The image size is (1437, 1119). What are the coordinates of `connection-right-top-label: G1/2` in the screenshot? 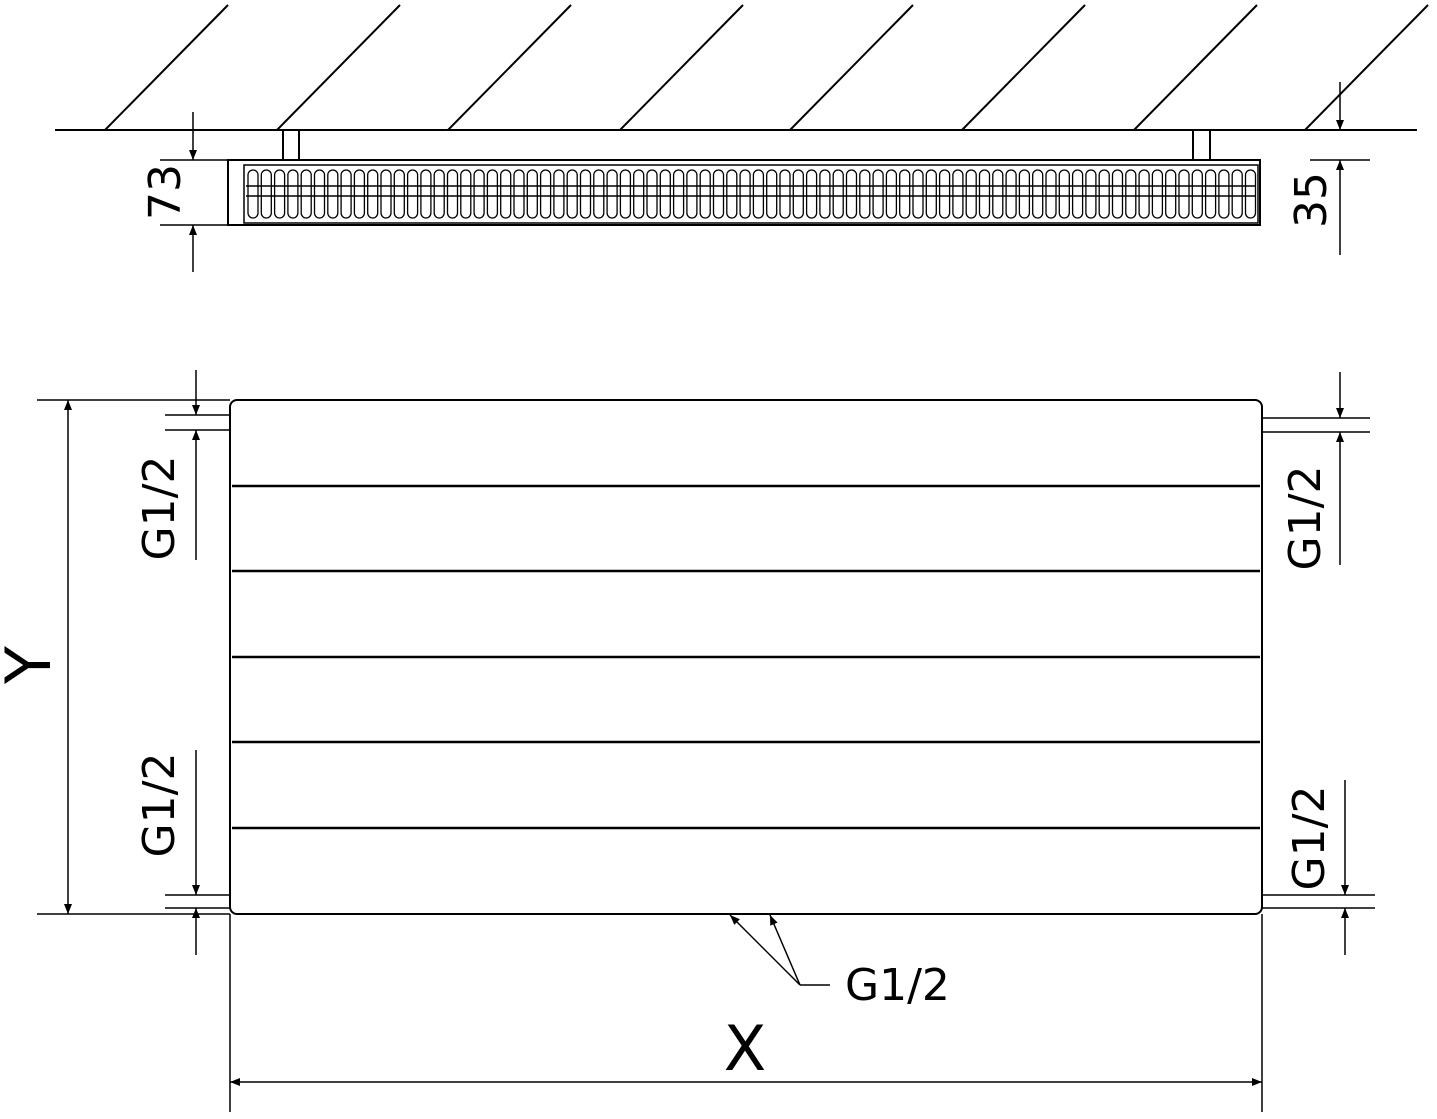 It's located at (1305, 518).